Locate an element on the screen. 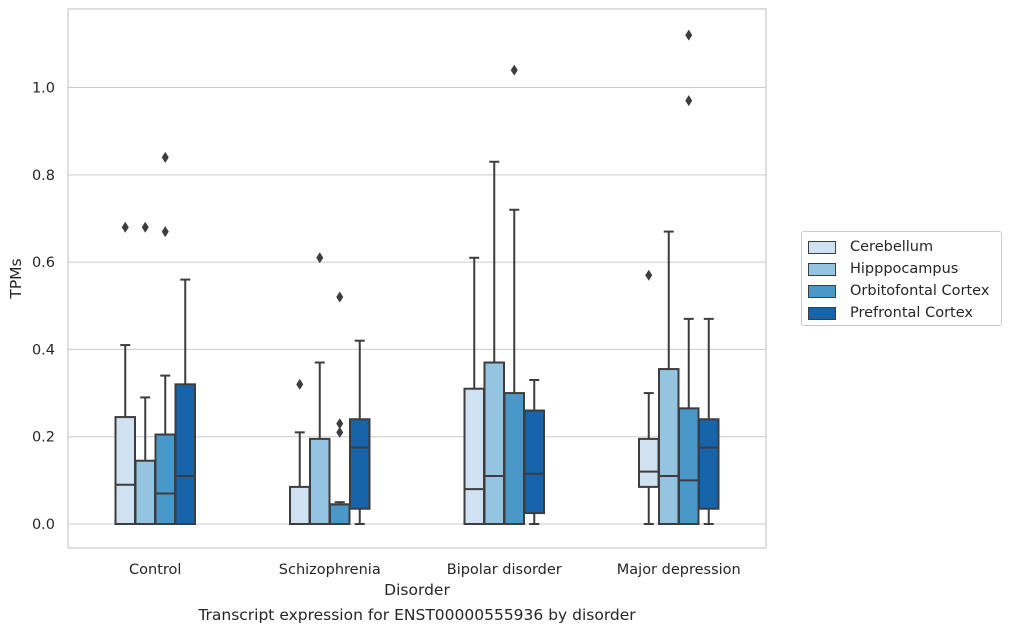 This screenshot has height=634, width=1014. x-tick-label: Major depression is located at coordinates (679, 570).